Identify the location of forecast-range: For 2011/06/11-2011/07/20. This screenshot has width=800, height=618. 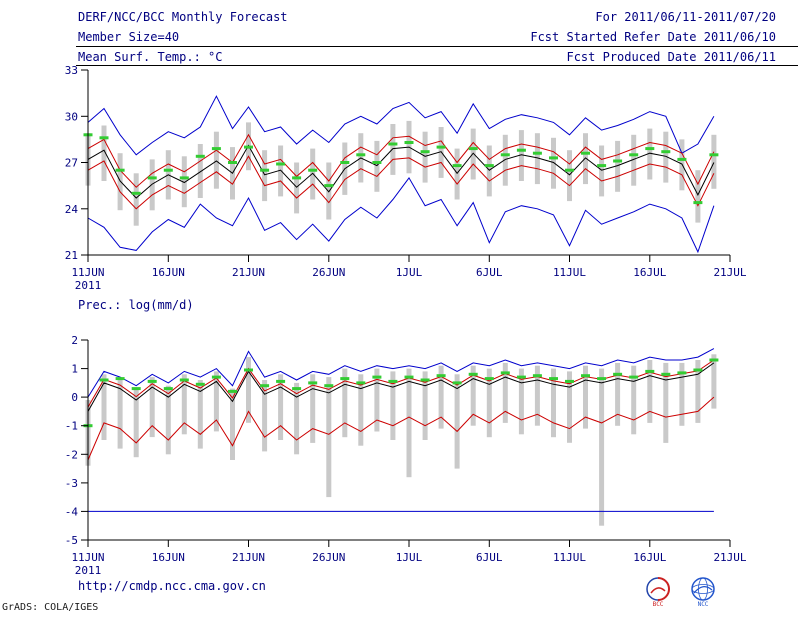
(685, 17).